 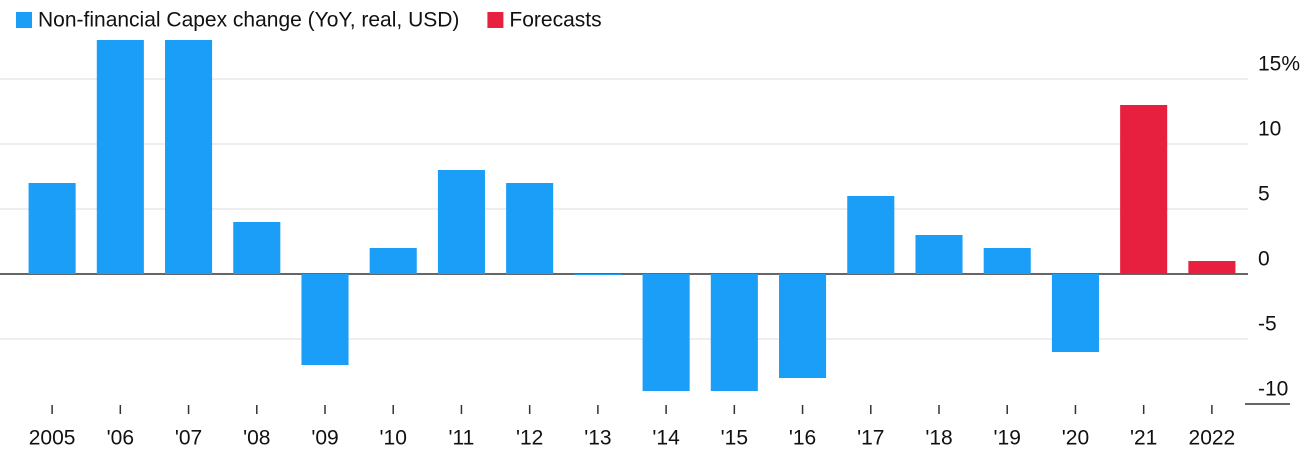 What do you see at coordinates (734, 438) in the screenshot?
I see `x-tick-label: '15` at bounding box center [734, 438].